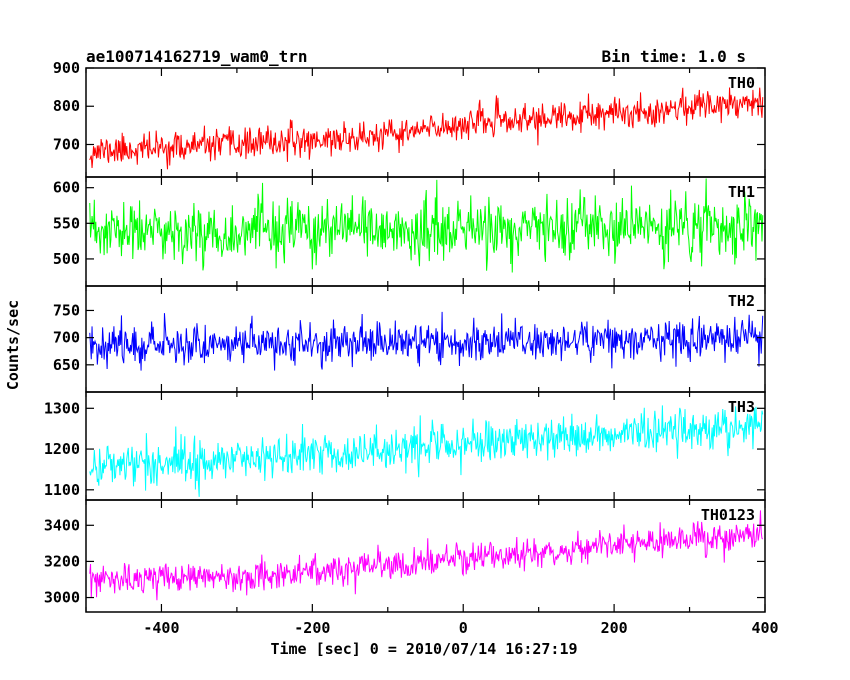 Image resolution: width=850 pixels, height=680 pixels. What do you see at coordinates (426, 341) in the screenshot?
I see `series-line-th2` at bounding box center [426, 341].